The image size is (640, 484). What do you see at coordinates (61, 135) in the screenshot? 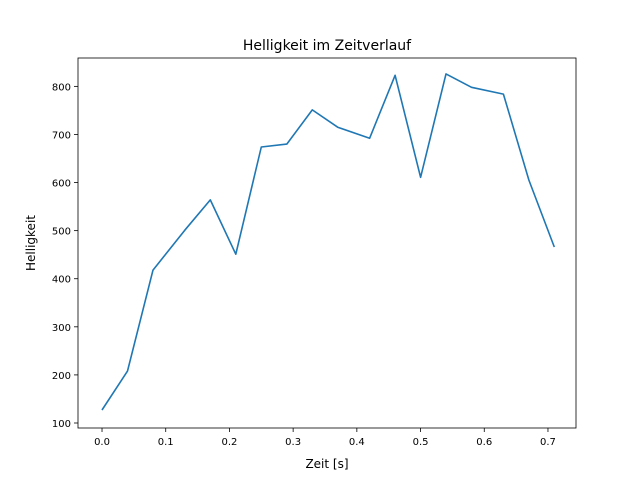
I see `y-tick-label: 700` at bounding box center [61, 135].